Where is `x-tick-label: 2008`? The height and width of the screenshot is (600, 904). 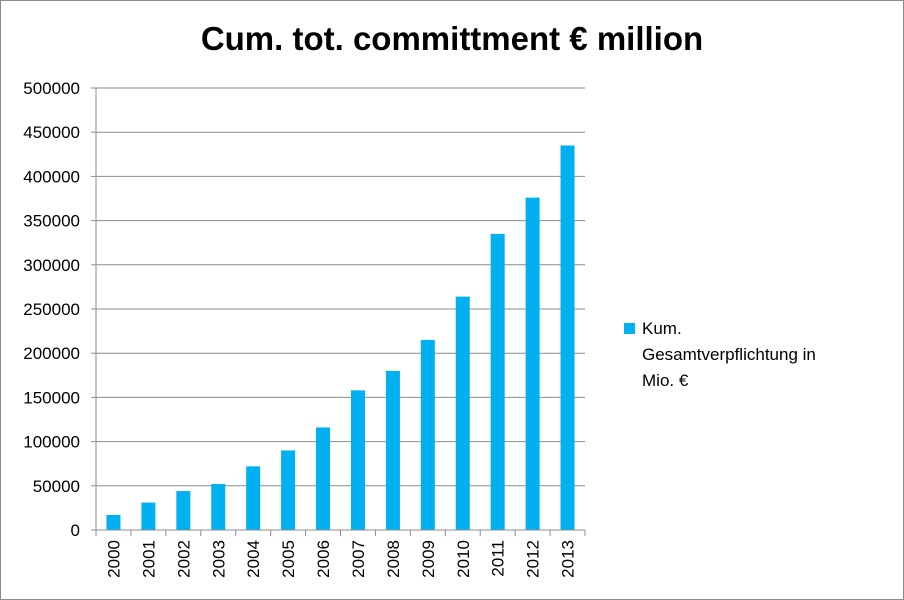
x-tick-label: 2008 is located at coordinates (393, 559).